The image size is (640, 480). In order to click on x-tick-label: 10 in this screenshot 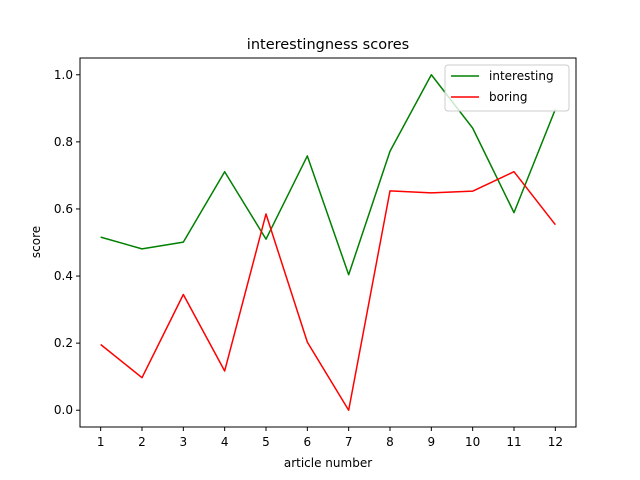, I will do `click(472, 442)`.